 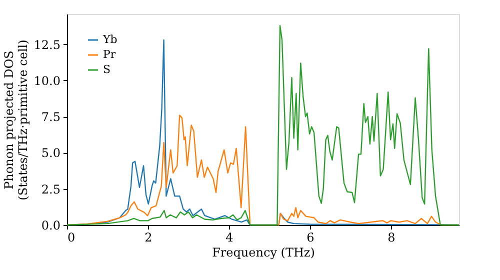 What do you see at coordinates (50, 225) in the screenshot?
I see `y-tick-label: 0.0` at bounding box center [50, 225].